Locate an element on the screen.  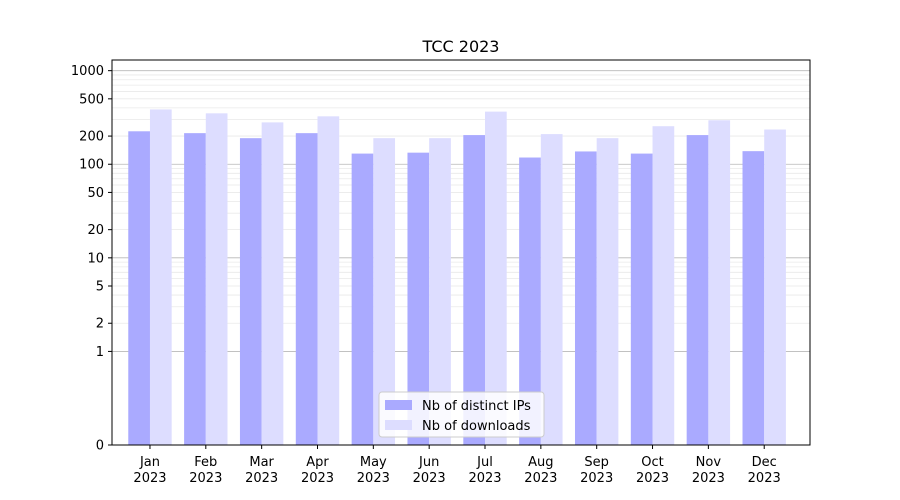
y-tick-label: 500 is located at coordinates (91, 99).